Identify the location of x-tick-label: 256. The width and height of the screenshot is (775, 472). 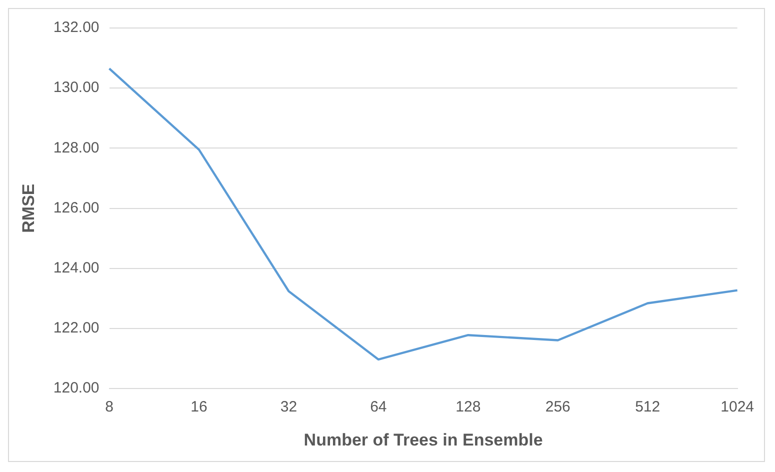
(557, 407).